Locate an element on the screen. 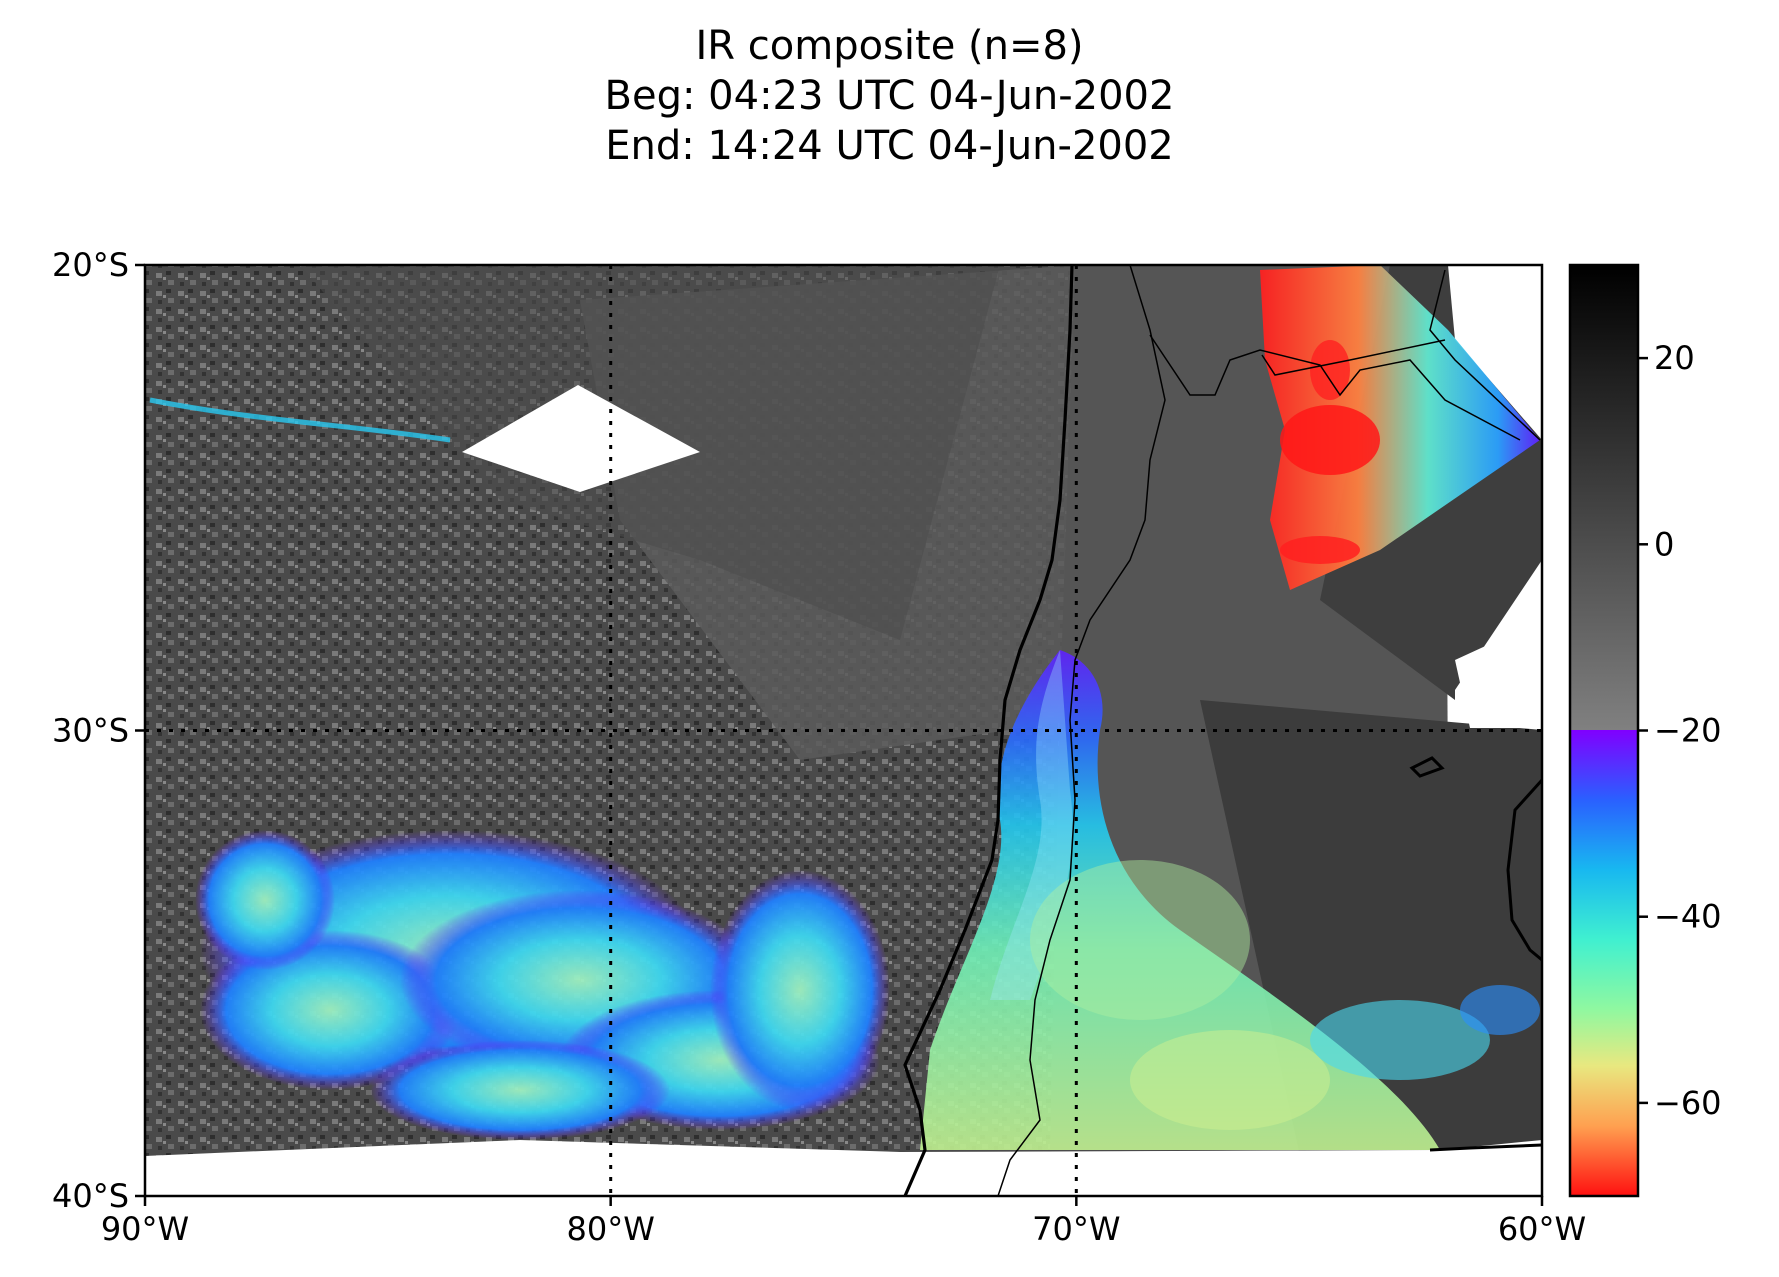  lat-tick-label: 40°S is located at coordinates (90, 1196).